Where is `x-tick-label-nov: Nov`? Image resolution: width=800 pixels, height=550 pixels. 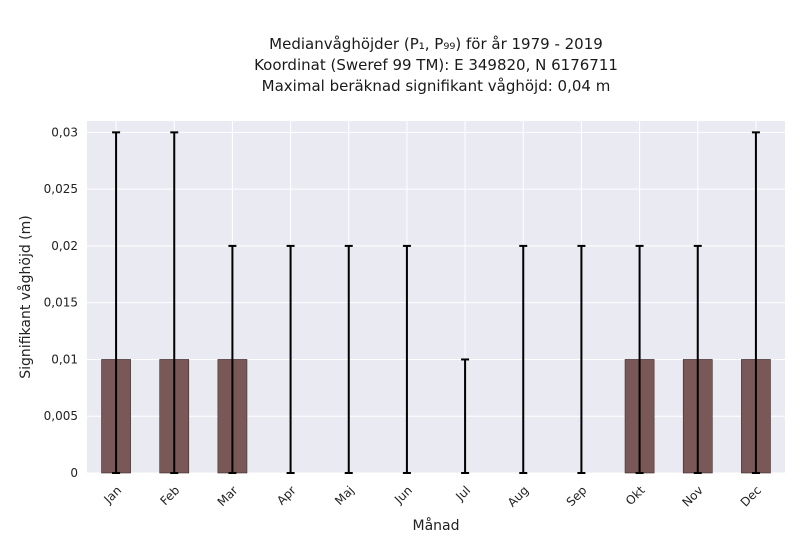 x-tick-label-nov: Nov is located at coordinates (692, 496).